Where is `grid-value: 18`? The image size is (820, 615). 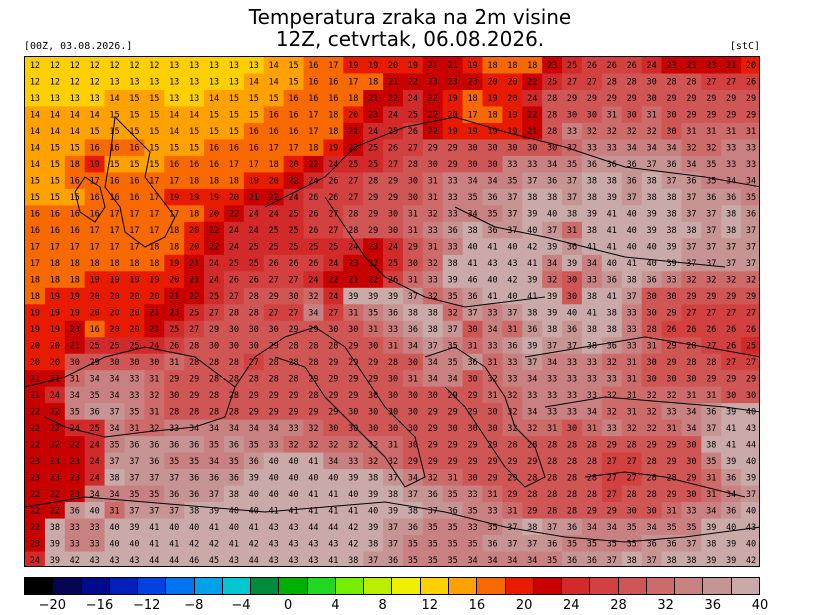
grid-value: 18 is located at coordinates (532, 66).